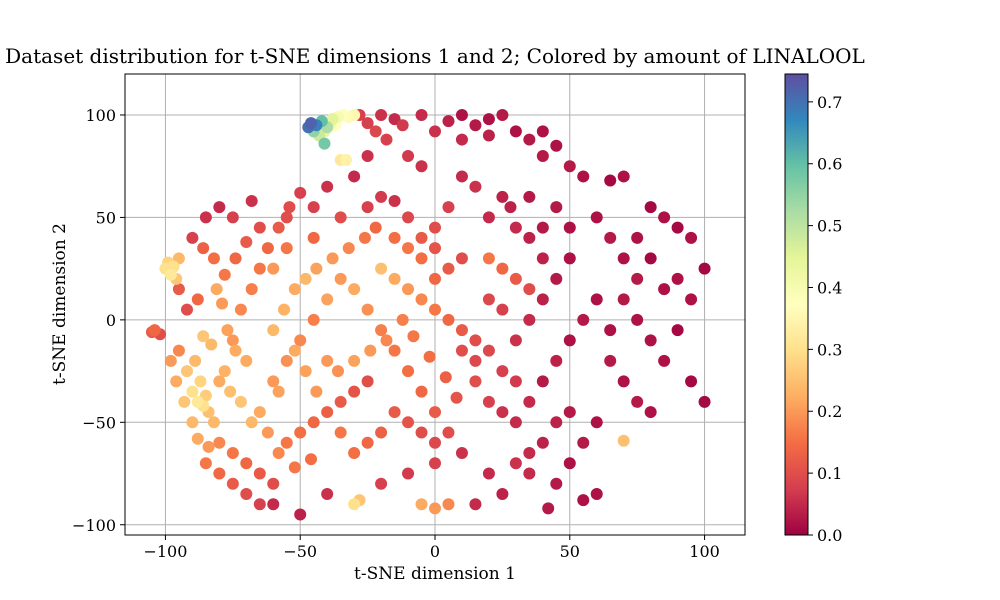 The width and height of the screenshot is (1000, 600). What do you see at coordinates (165, 551) in the screenshot?
I see `x-tick-label: −100` at bounding box center [165, 551].